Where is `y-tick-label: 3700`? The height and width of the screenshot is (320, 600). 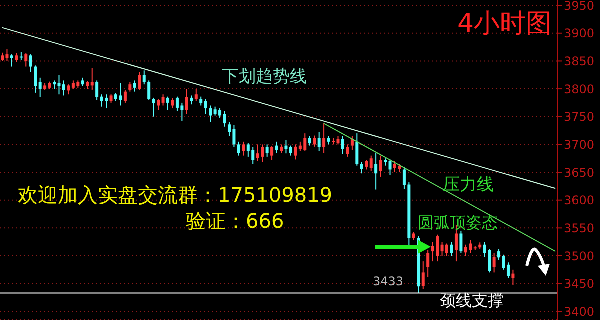 y-tick-label: 3700 is located at coordinates (579, 145).